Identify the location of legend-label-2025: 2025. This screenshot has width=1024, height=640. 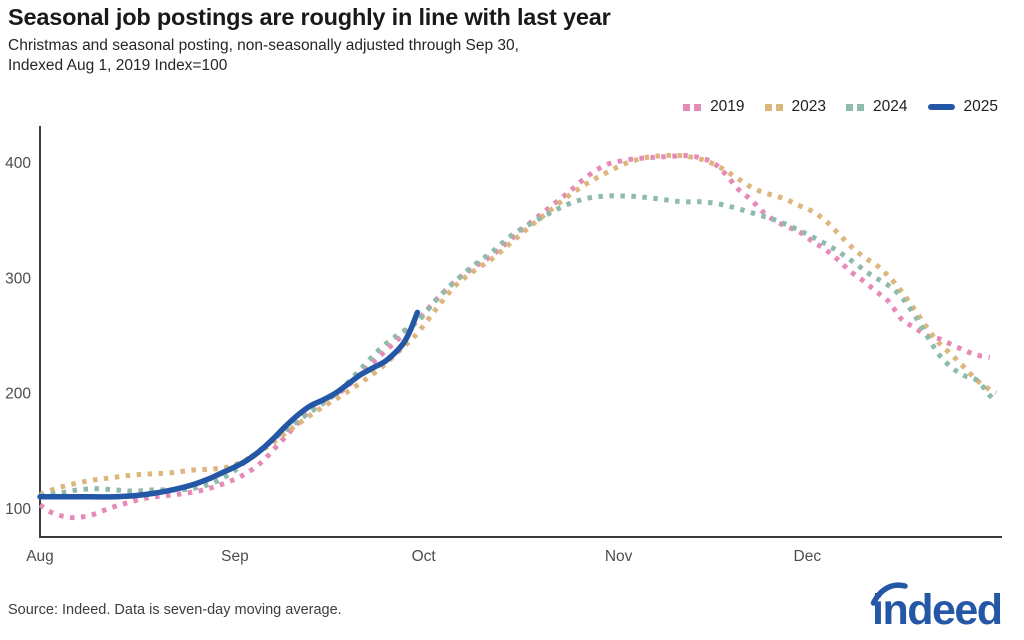
(980, 106).